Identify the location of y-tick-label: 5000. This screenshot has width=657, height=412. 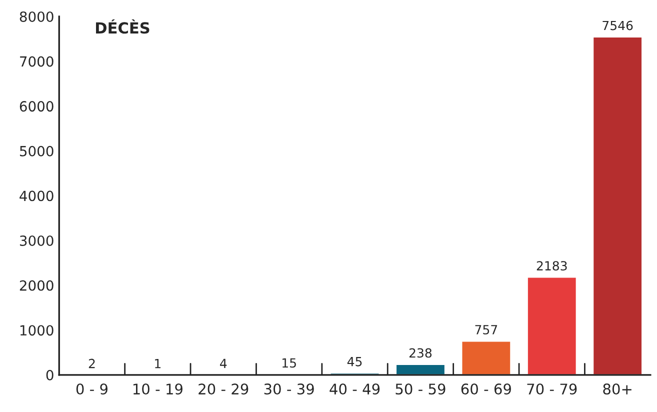
(37, 151).